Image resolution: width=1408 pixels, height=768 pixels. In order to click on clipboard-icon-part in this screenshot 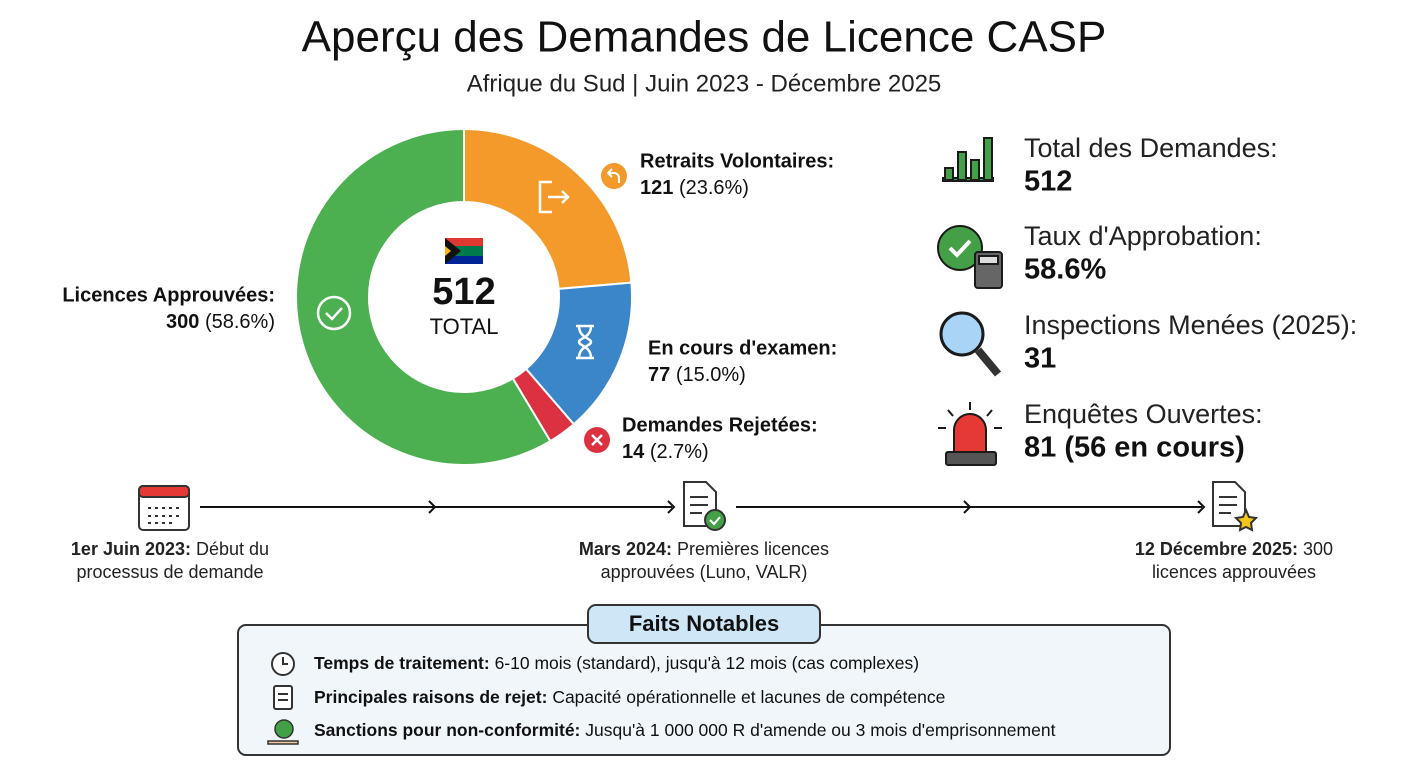, I will do `click(283, 697)`.